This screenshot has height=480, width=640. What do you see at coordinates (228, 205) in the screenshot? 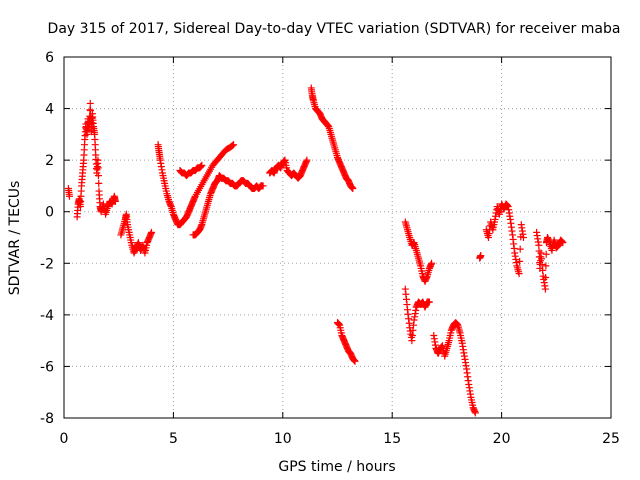
I see `series-seg06` at bounding box center [228, 205].